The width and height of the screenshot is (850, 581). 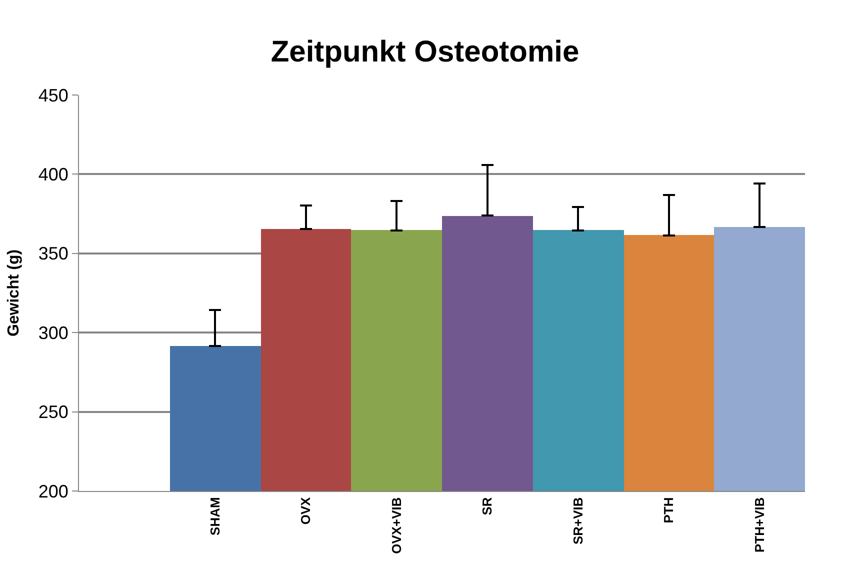 What do you see at coordinates (53, 332) in the screenshot?
I see `y-tick-label: 300` at bounding box center [53, 332].